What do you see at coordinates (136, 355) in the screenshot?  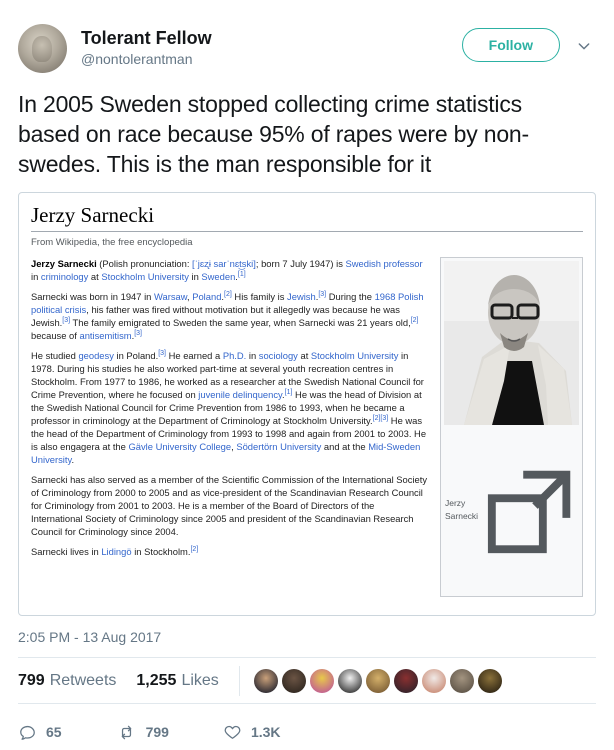 I see `wiki-text: in Poland.` at bounding box center [136, 355].